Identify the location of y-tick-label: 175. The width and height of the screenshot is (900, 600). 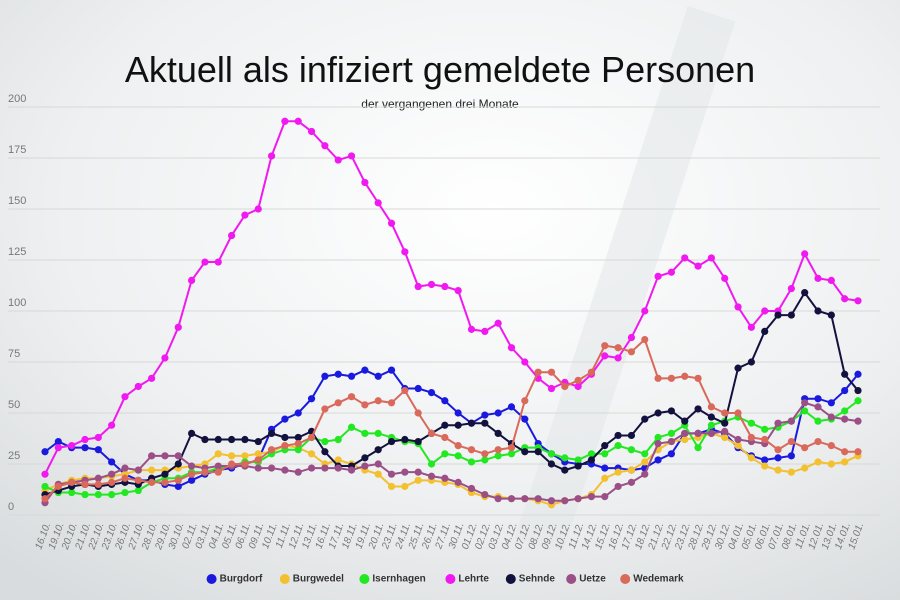
(17, 150).